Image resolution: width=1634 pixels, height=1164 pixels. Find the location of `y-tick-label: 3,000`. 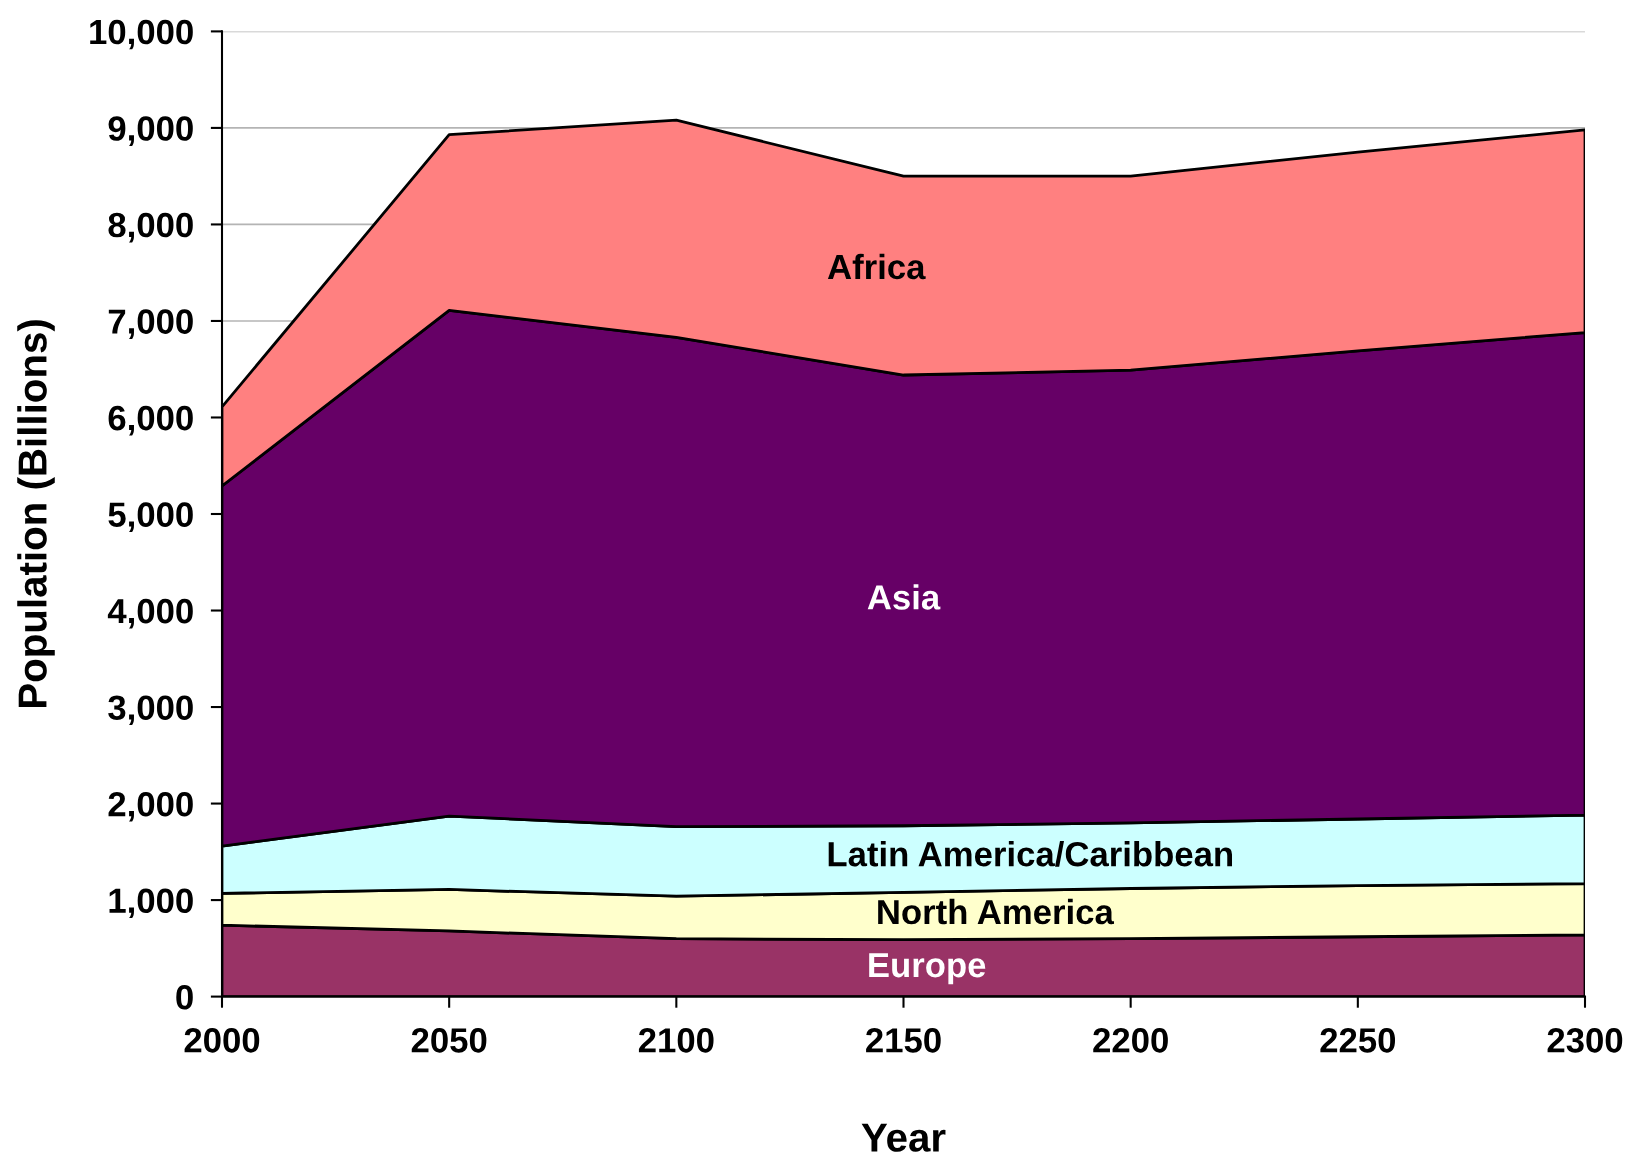

y-tick-label: 3,000 is located at coordinates (150, 710).